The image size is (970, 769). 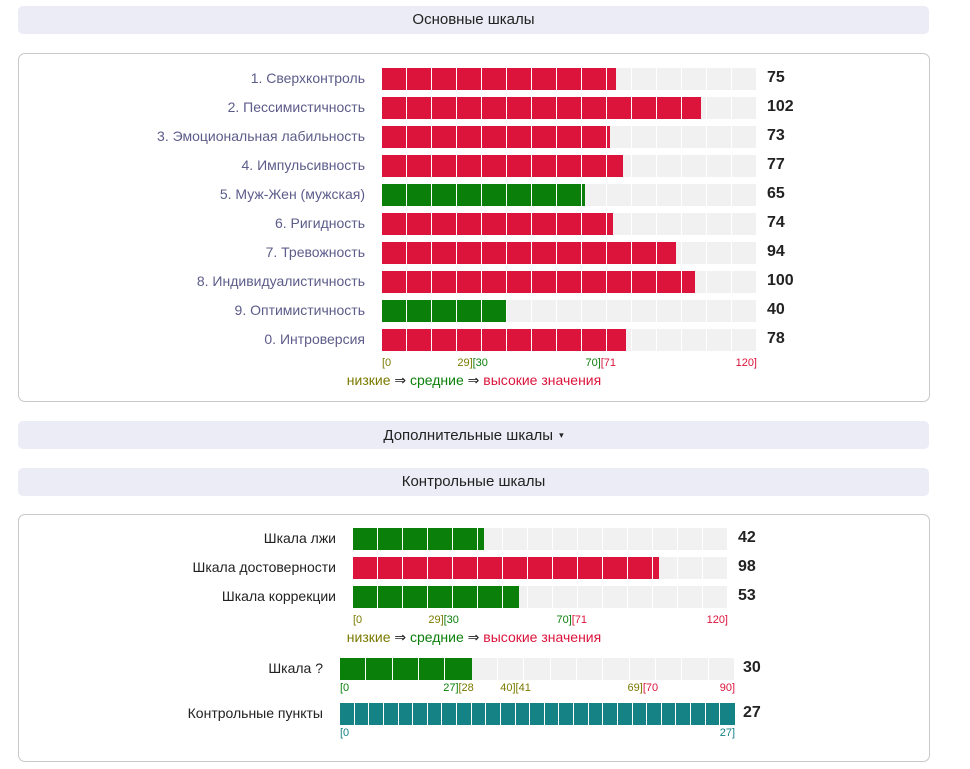 I want to click on section-header-extra: Дополнительные шкалы ▾, so click(x=473, y=435).